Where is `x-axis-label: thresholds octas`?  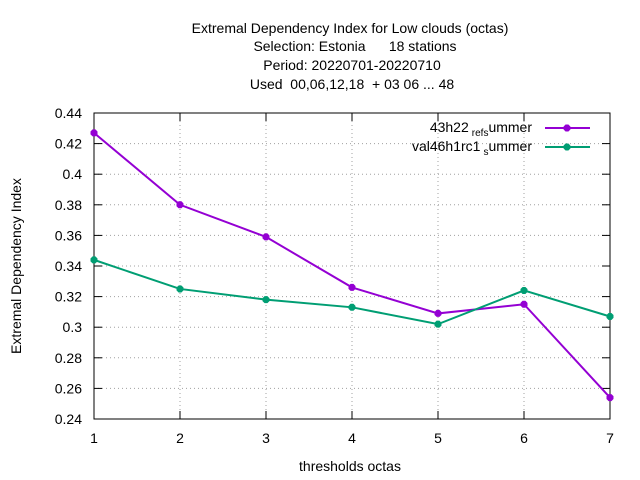 x-axis-label: thresholds octas is located at coordinates (350, 466).